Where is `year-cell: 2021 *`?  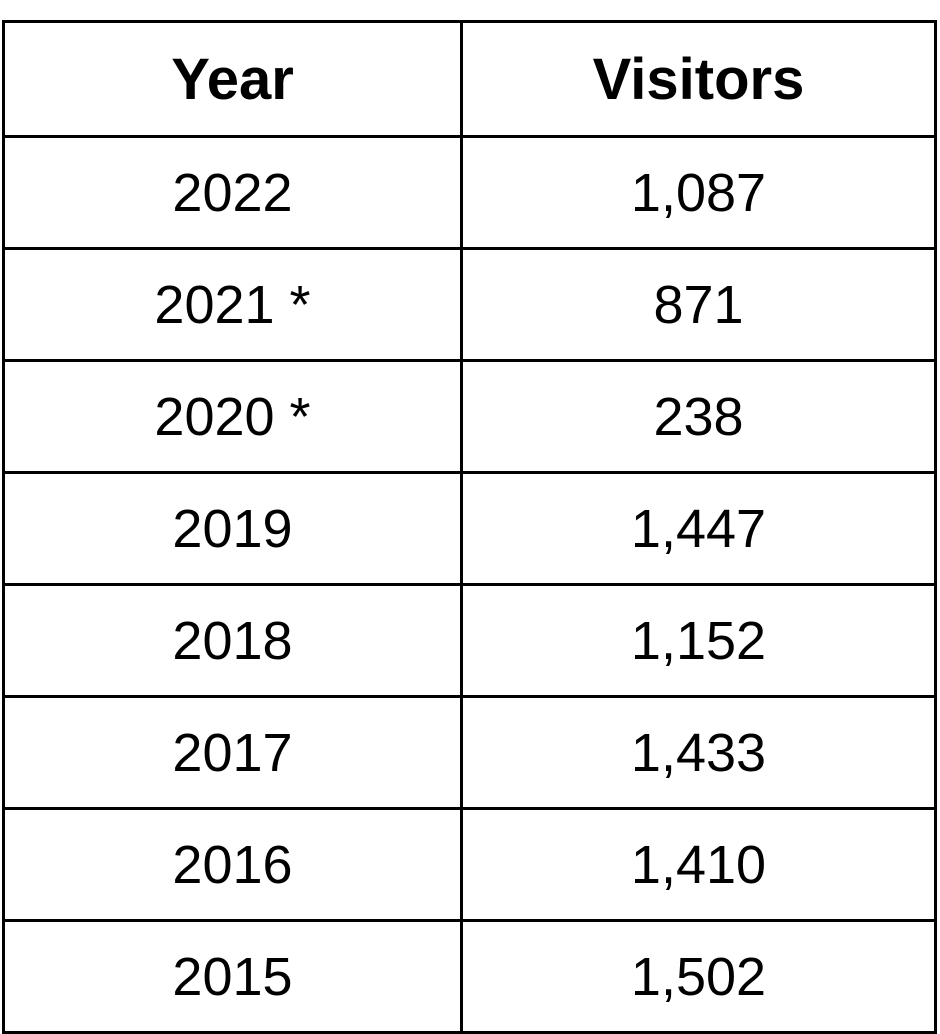 year-cell: 2021 * is located at coordinates (232, 304).